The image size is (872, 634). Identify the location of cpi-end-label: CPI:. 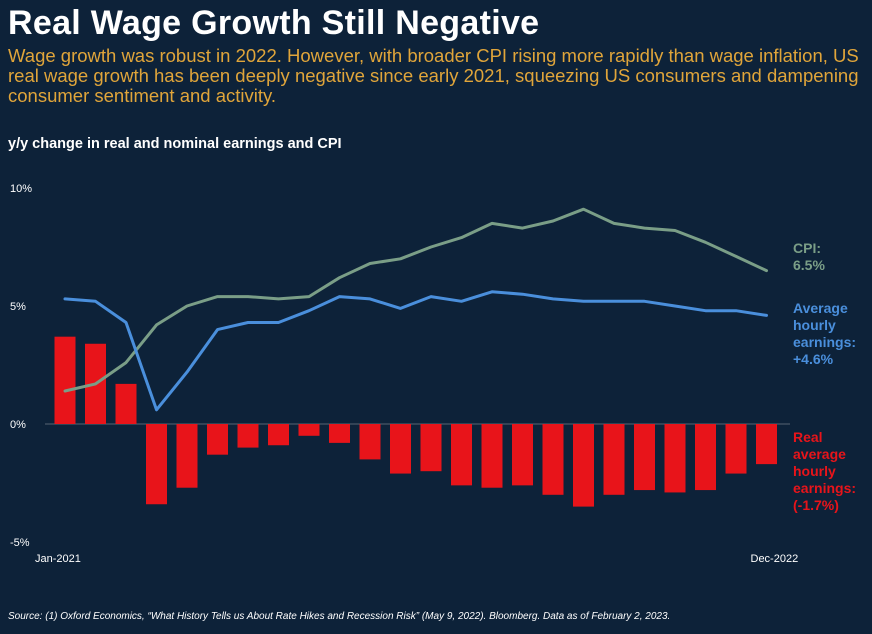
(807, 248).